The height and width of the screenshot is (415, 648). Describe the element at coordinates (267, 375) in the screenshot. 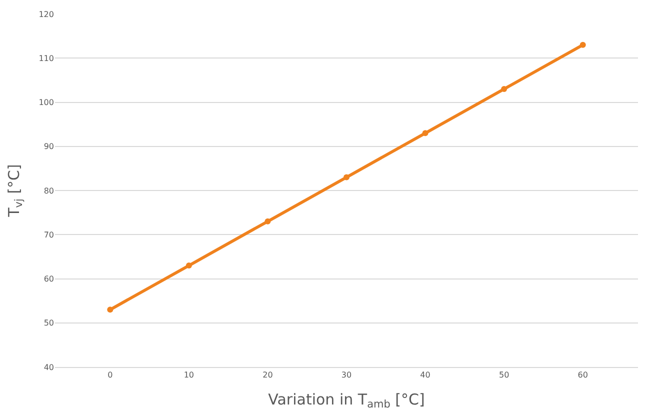

I see `x-tick-label: 20` at that location.